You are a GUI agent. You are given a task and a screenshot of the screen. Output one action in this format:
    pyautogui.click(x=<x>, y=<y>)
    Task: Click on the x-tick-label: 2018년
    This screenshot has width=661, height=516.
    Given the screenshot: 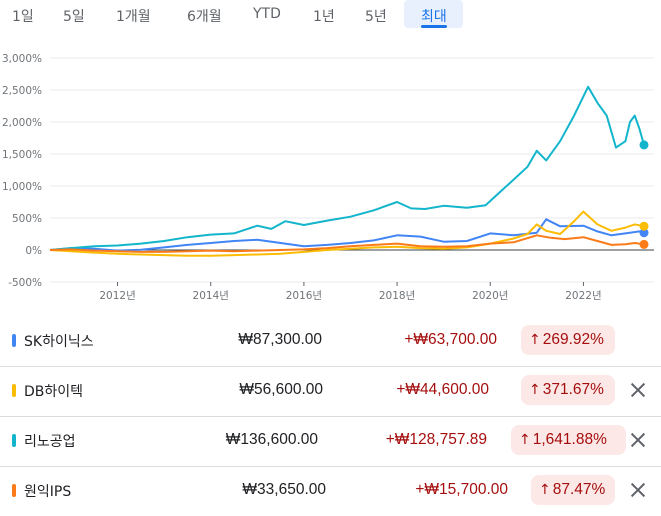 What is the action you would take?
    pyautogui.click(x=397, y=296)
    